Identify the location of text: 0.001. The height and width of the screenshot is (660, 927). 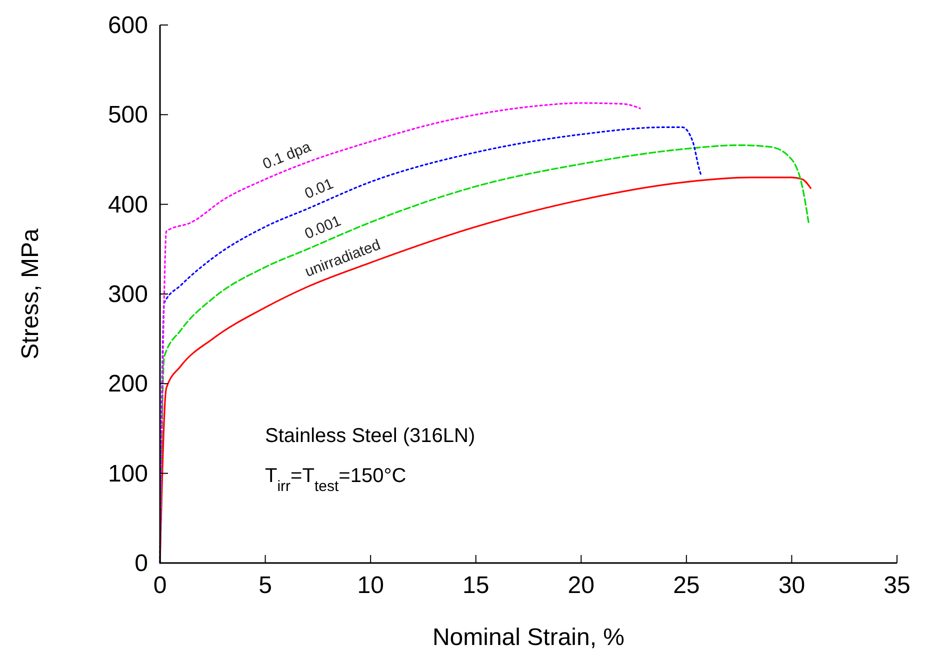
(323, 227).